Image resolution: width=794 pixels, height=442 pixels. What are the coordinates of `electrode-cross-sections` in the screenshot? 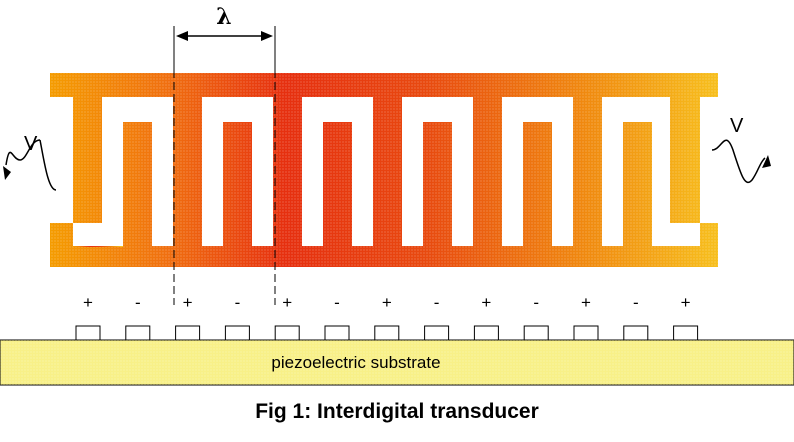 It's located at (387, 333).